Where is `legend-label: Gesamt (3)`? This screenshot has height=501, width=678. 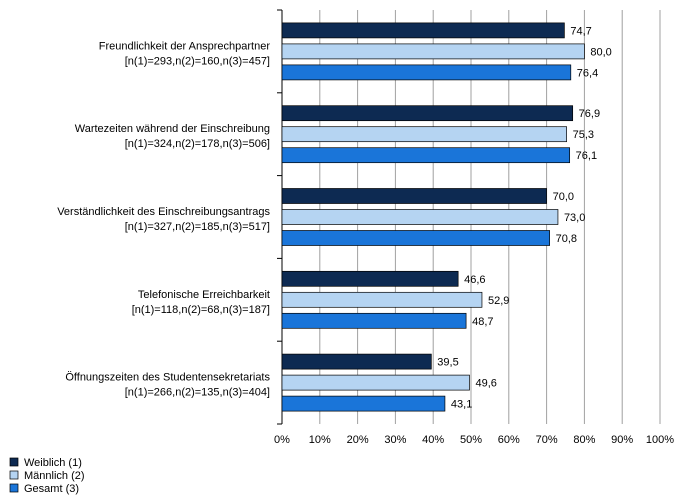 legend-label: Gesamt (3) is located at coordinates (51, 489).